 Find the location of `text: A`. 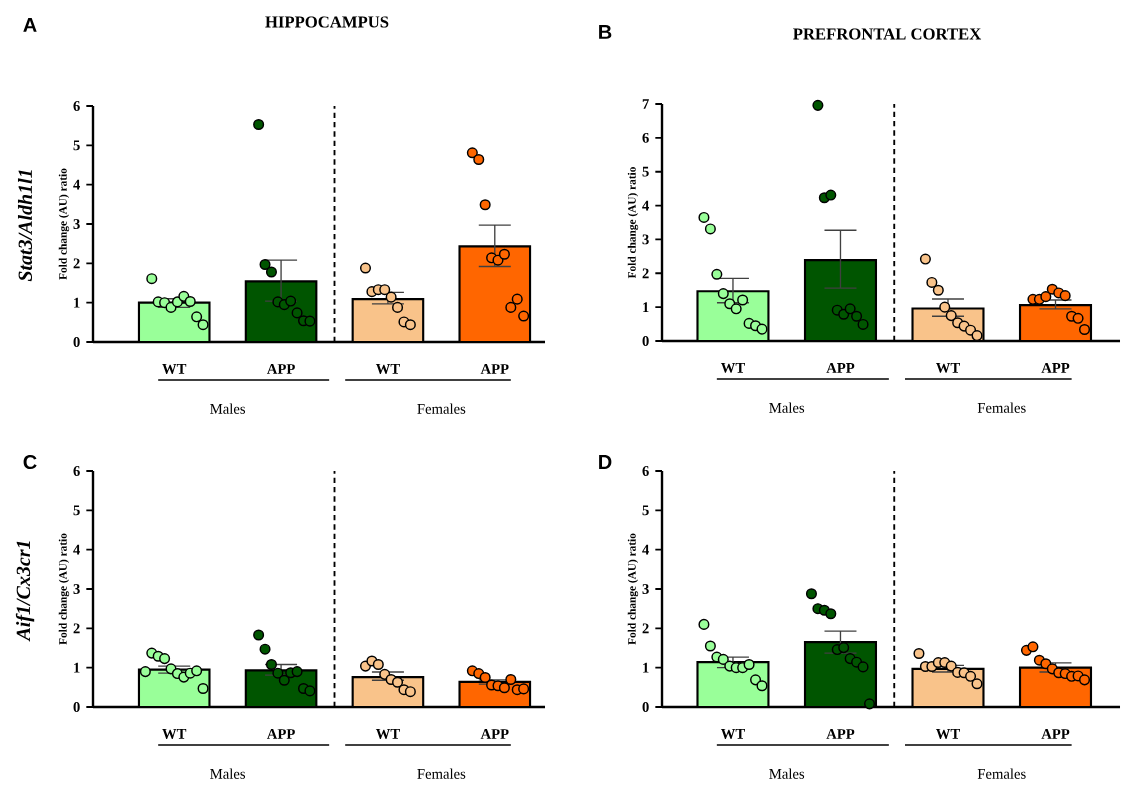

text: A is located at coordinates (30, 25).